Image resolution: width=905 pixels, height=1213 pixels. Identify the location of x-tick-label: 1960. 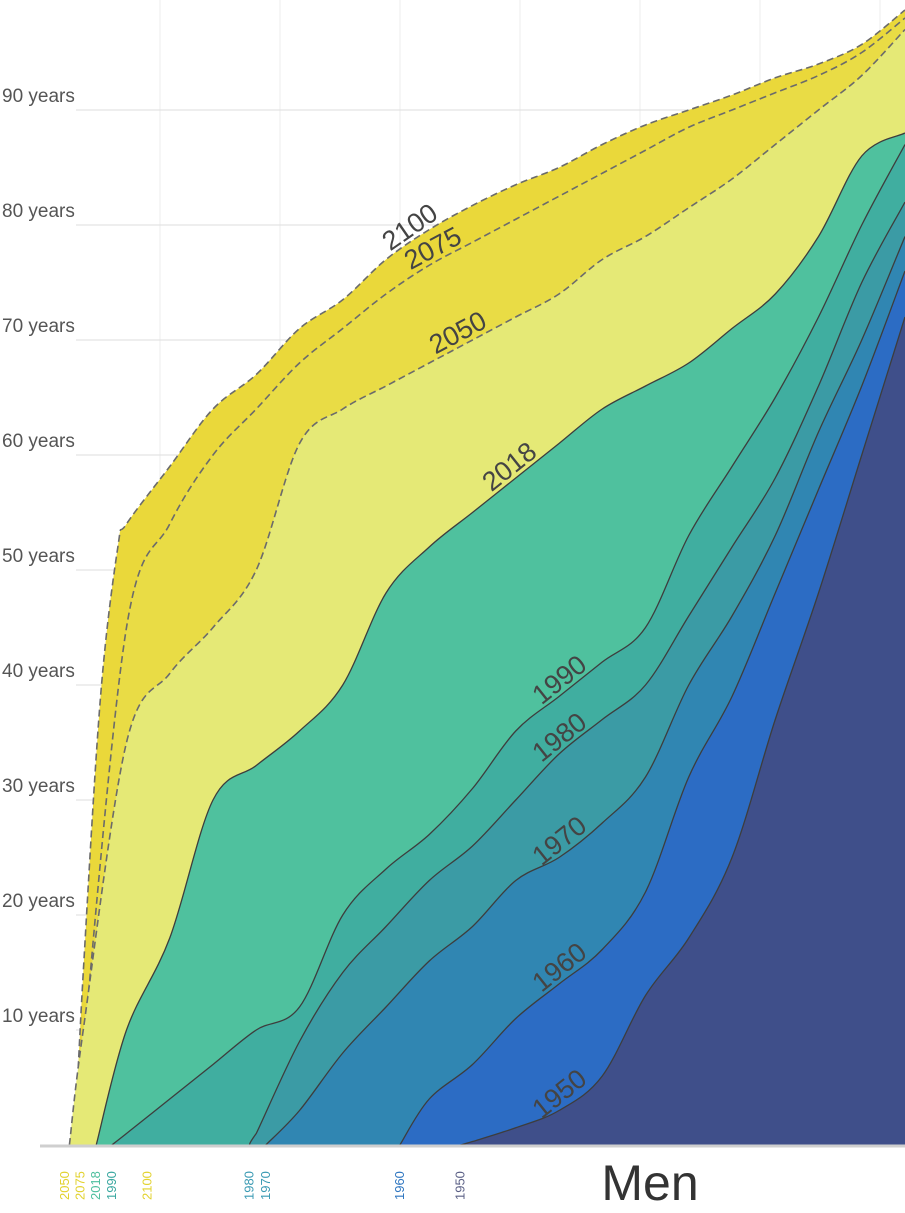
(399, 1185).